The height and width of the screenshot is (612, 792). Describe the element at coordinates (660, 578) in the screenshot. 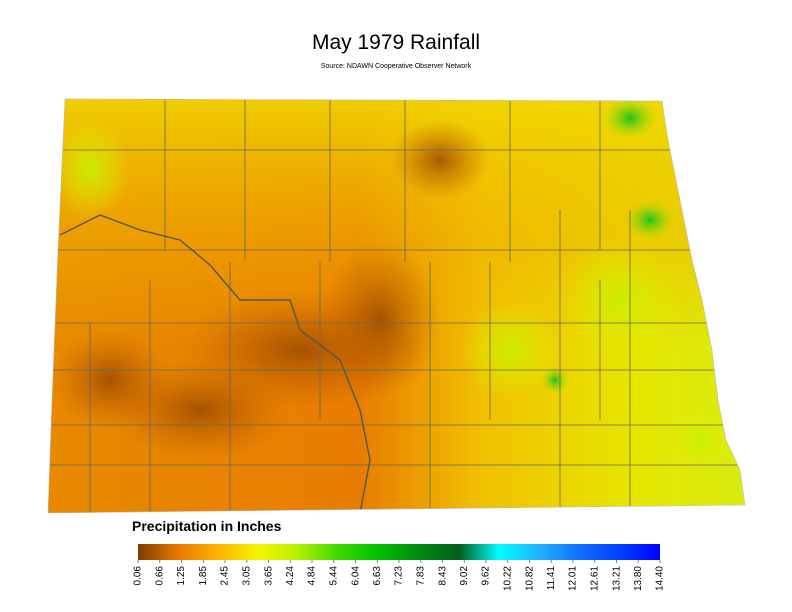

I see `colorbar-tick-label: 14.40` at that location.